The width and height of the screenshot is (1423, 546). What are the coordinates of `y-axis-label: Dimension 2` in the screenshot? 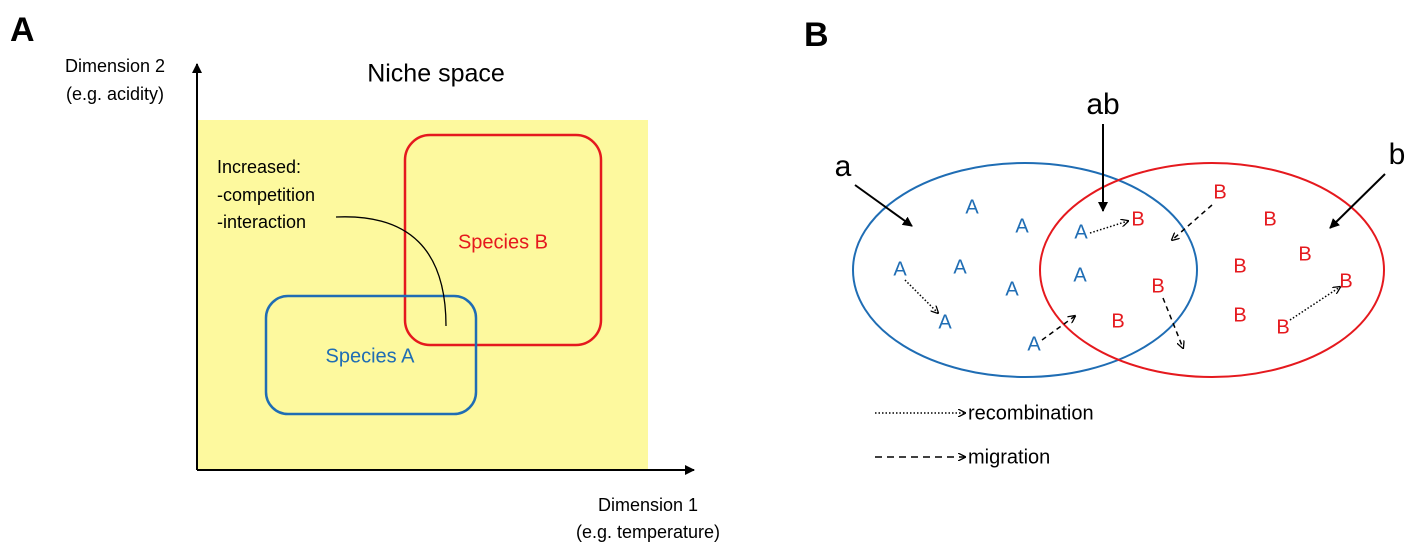 It's located at (115, 66).